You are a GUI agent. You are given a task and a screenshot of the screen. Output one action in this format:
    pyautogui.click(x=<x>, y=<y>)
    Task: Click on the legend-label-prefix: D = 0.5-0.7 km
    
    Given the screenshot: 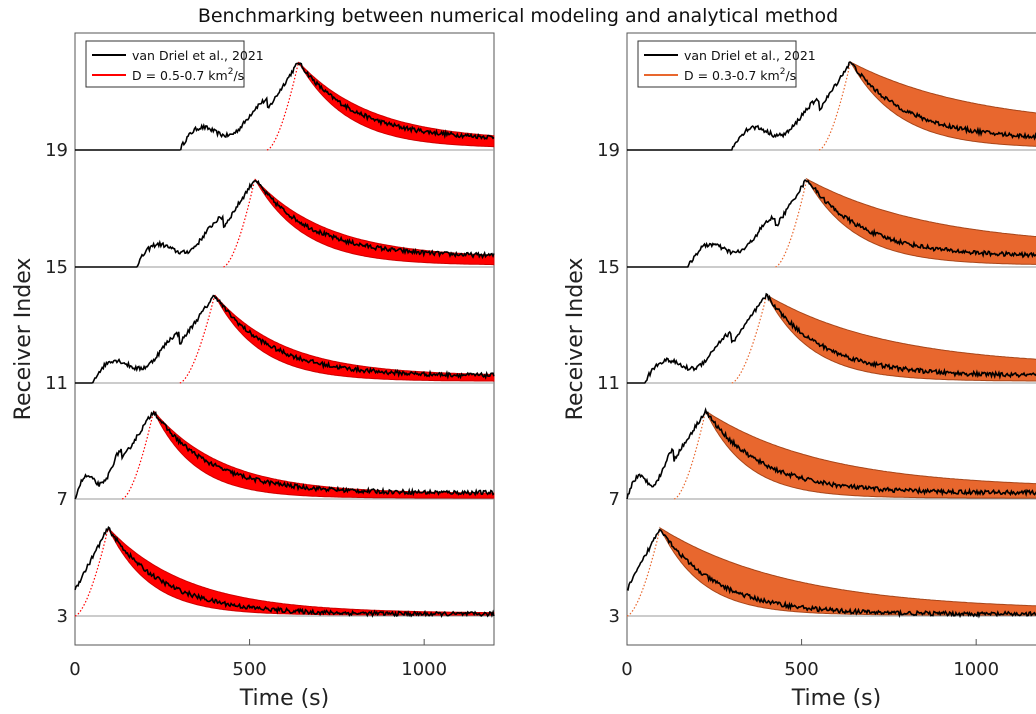 What is the action you would take?
    pyautogui.click(x=180, y=75)
    